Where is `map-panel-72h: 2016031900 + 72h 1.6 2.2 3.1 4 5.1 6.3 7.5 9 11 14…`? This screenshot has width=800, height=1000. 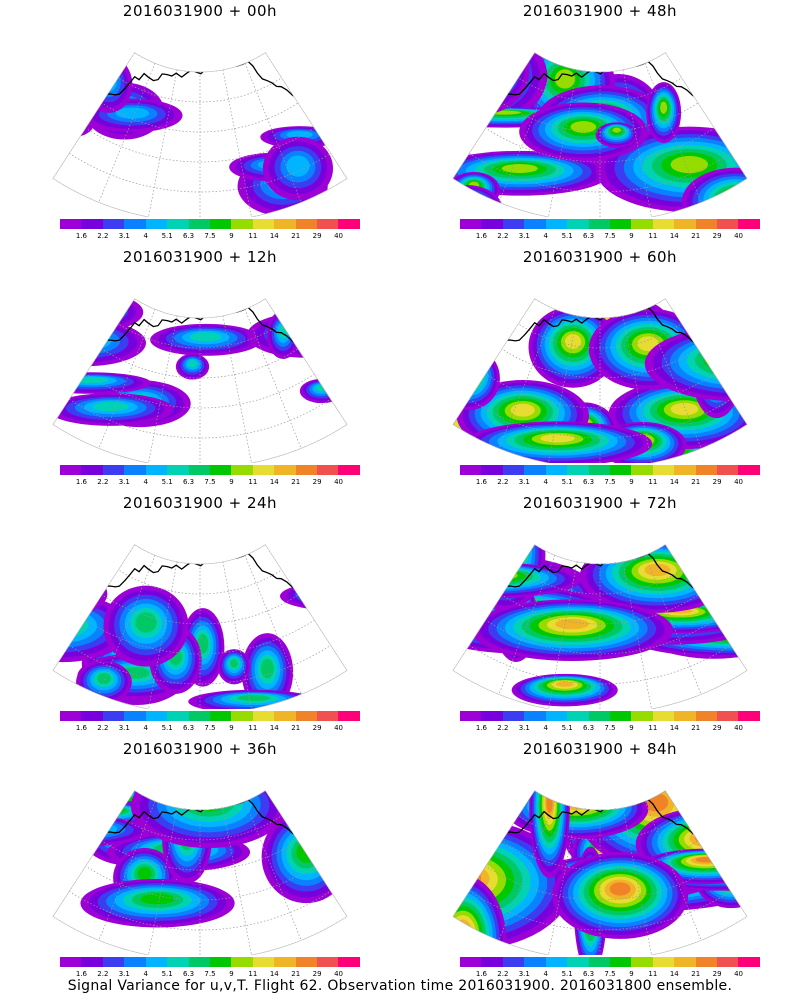
map-panel-72h: 2016031900 + 72h 1.6 2.2 3.1 4 5.1 6.3 7.5 9 11 14… is located at coordinates (600, 615).